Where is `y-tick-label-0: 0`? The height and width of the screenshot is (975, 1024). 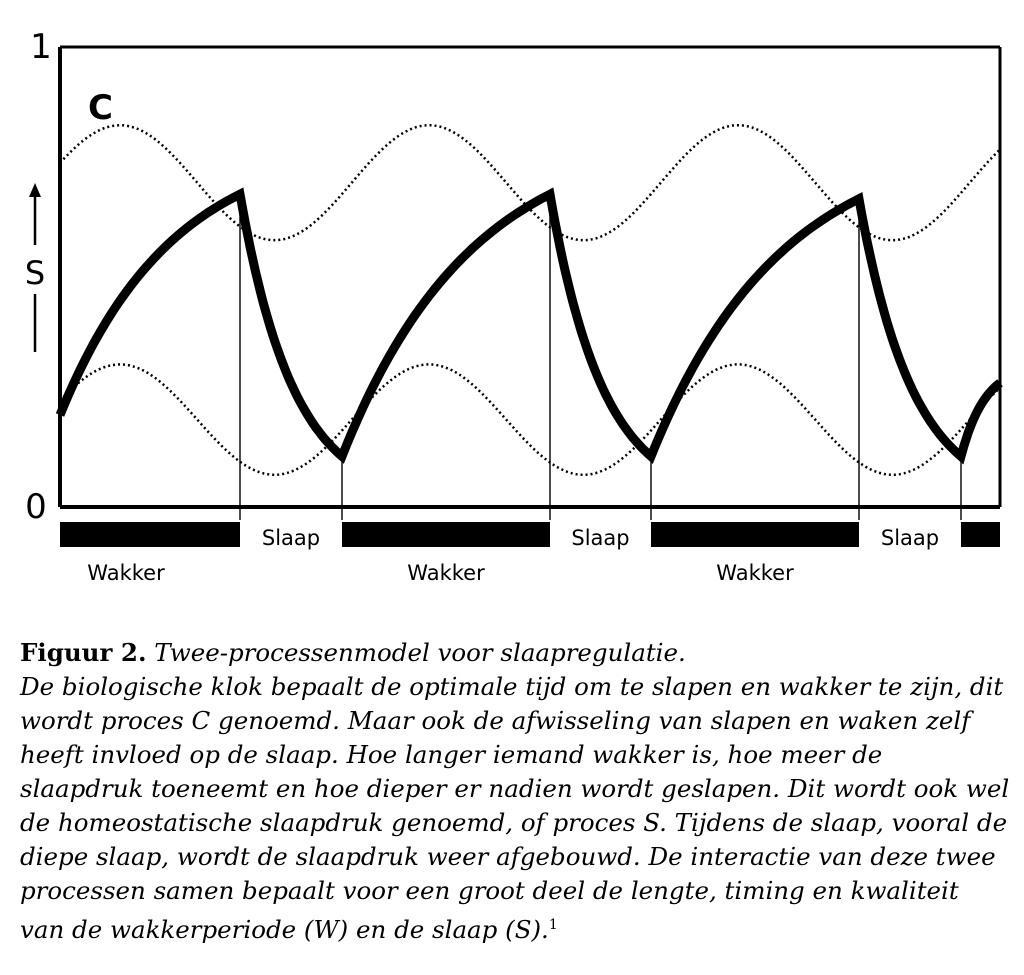 y-tick-label-0: 0 is located at coordinates (36, 507).